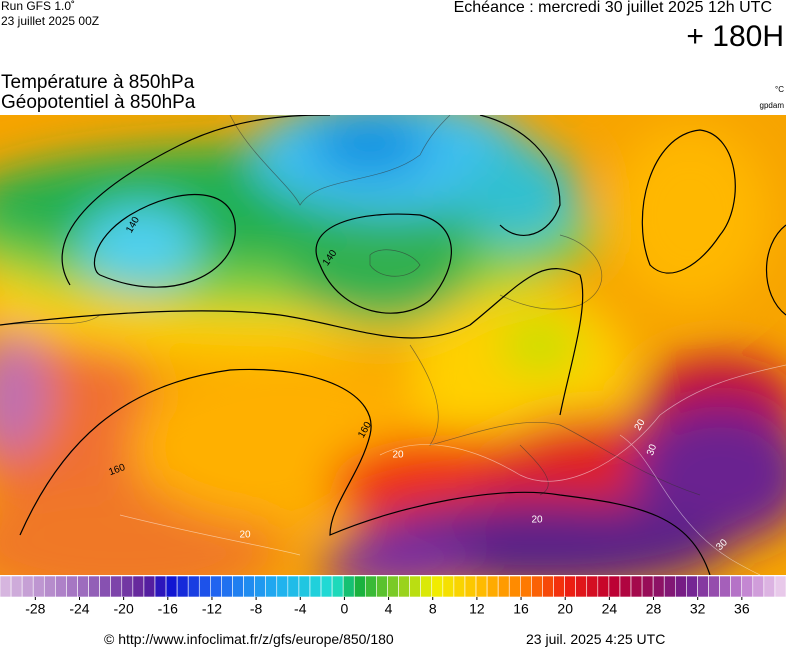  What do you see at coordinates (652, 450) in the screenshot?
I see `contour-label: 30` at bounding box center [652, 450].